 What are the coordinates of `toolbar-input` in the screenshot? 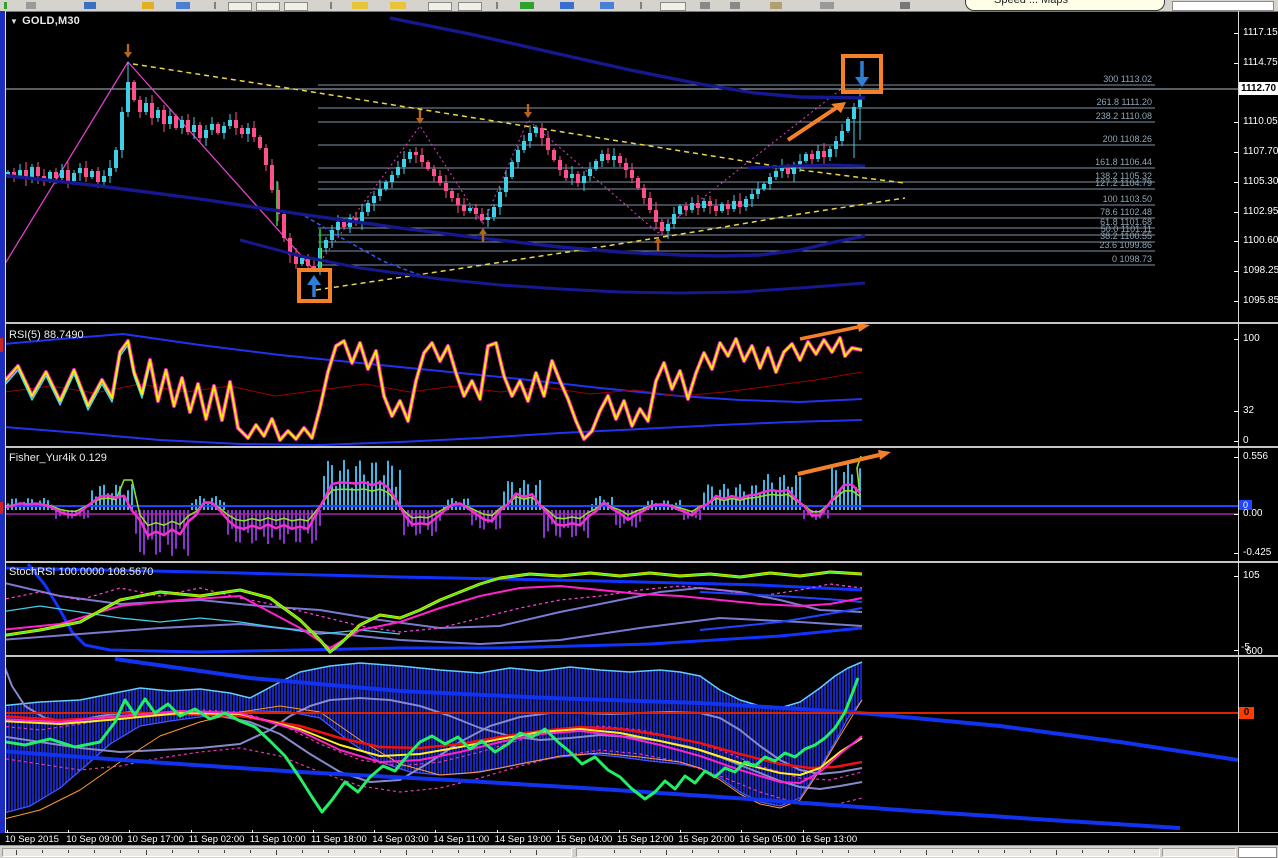 It's located at (1223, 6).